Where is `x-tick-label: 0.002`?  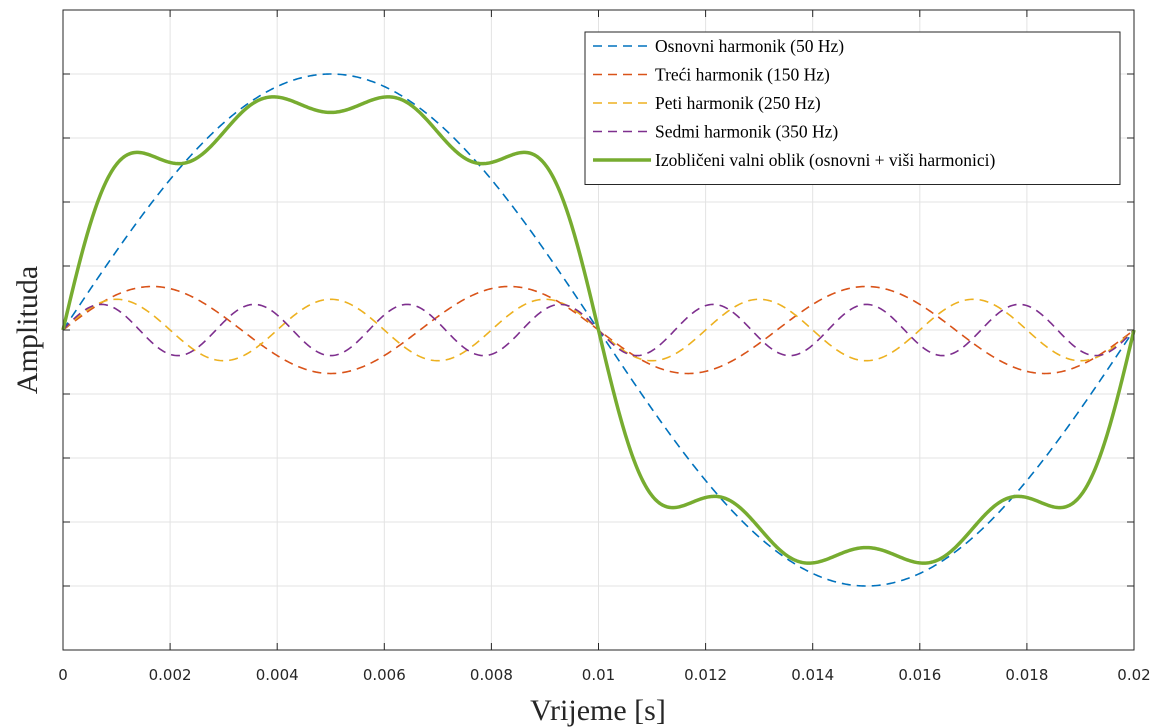 x-tick-label: 0.002 is located at coordinates (170, 675).